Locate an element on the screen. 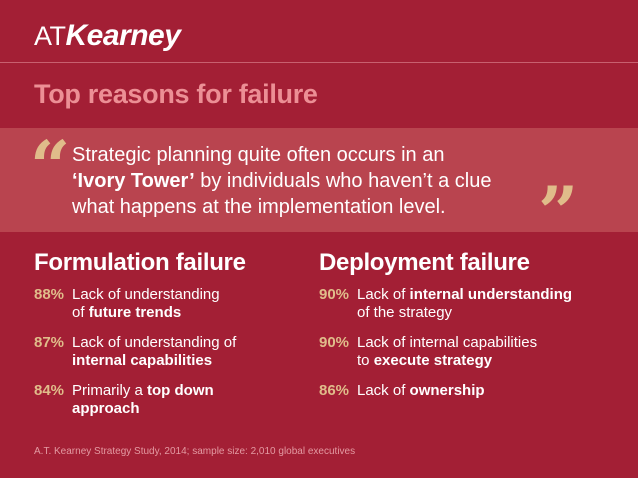 This screenshot has width=638, height=478. item-text: Lack of understanding of future trends is located at coordinates (187, 304).